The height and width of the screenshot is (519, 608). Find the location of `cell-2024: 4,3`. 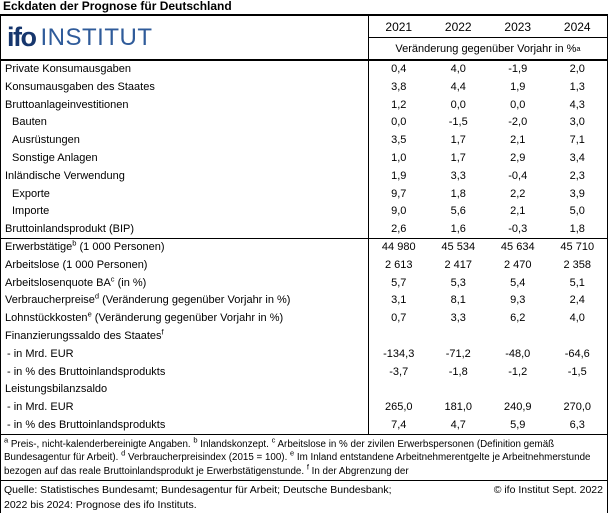

cell-2024: 4,3 is located at coordinates (577, 104).